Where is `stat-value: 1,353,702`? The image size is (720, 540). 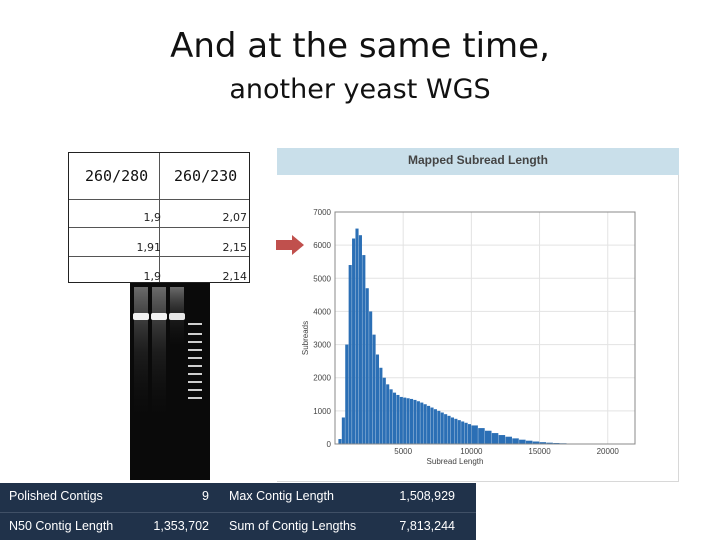
stat-value: 1,353,702 is located at coordinates (181, 526).